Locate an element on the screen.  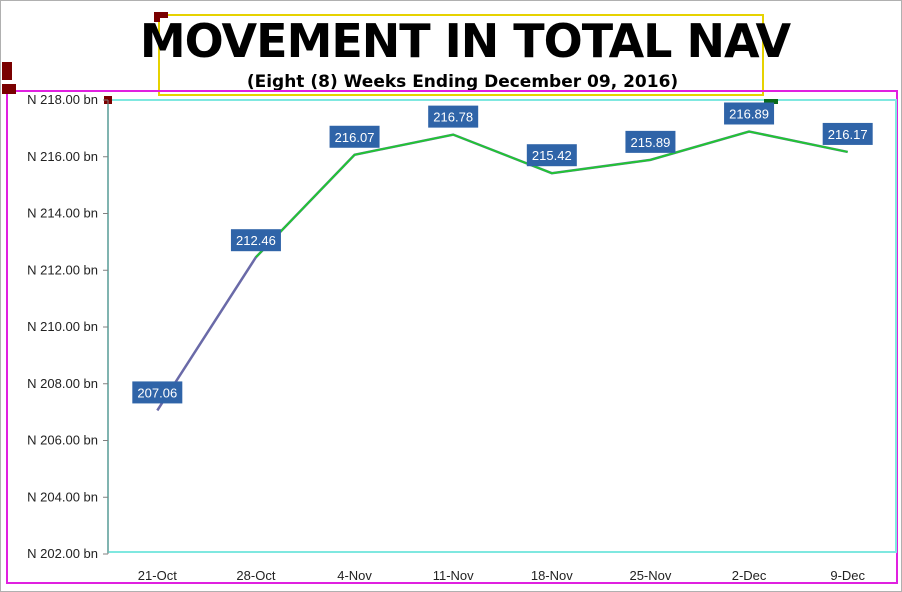
x-tick-label: 18-Nov is located at coordinates (552, 575).